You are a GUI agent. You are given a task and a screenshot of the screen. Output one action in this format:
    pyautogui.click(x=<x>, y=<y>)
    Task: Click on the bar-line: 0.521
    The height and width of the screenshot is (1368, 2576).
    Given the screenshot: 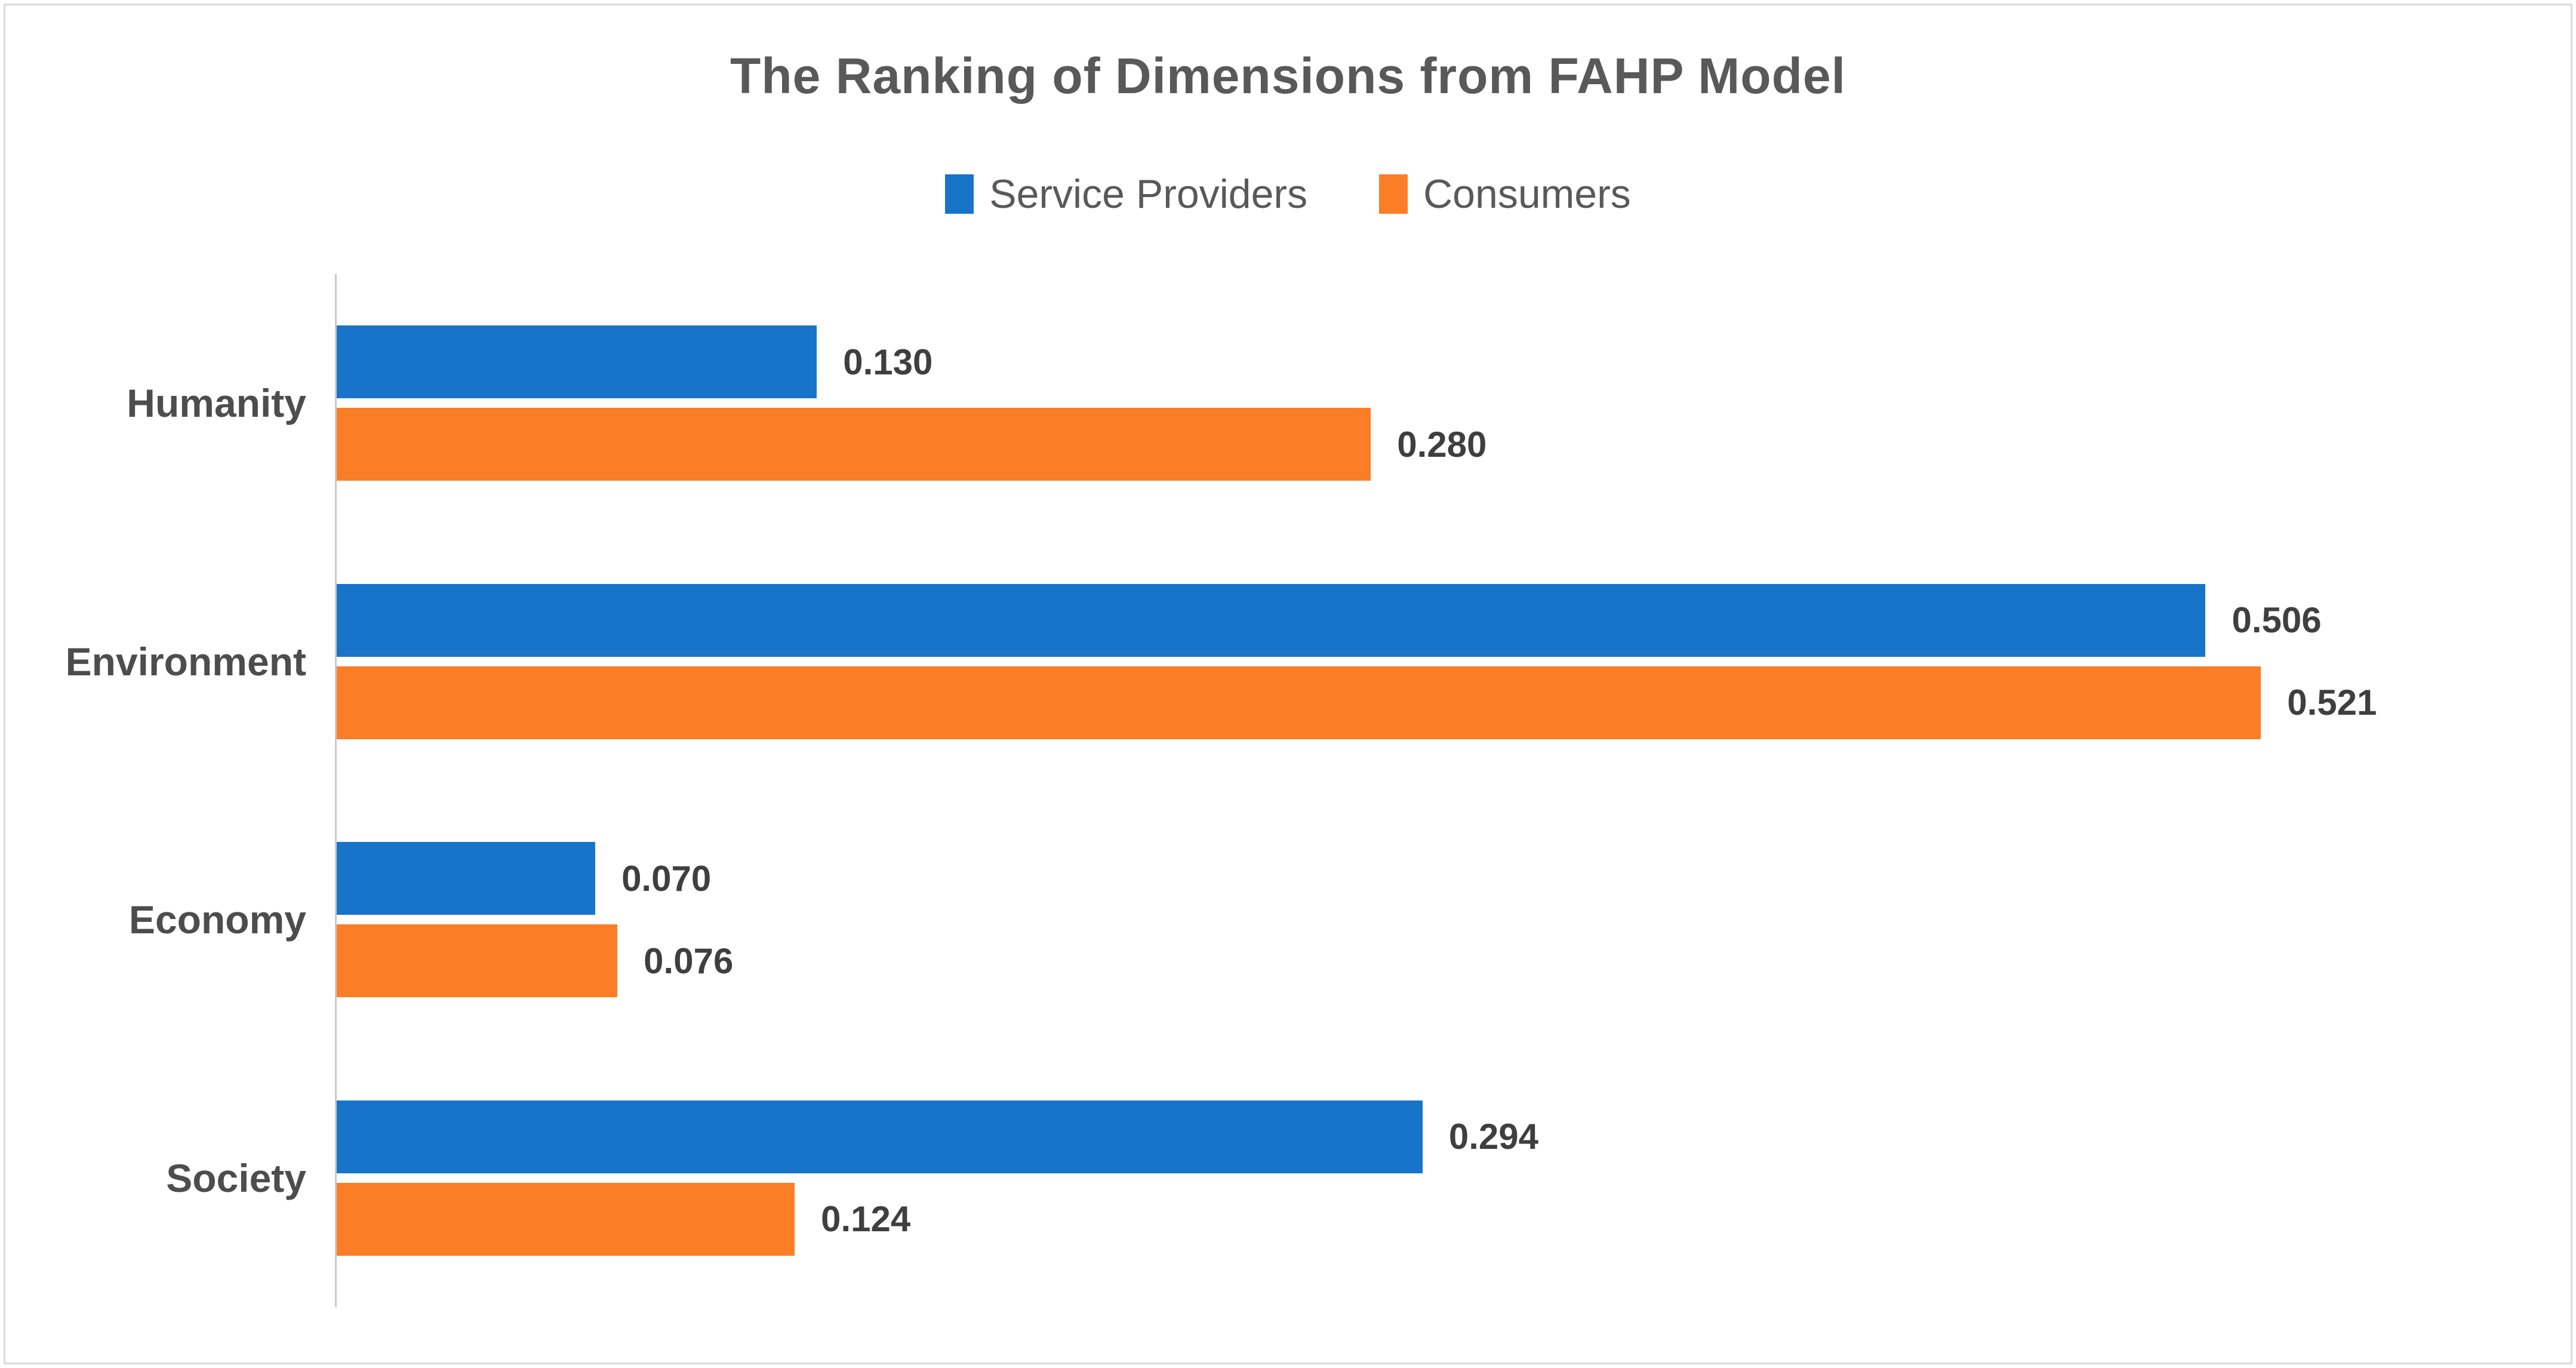 What is the action you would take?
    pyautogui.click(x=1445, y=702)
    